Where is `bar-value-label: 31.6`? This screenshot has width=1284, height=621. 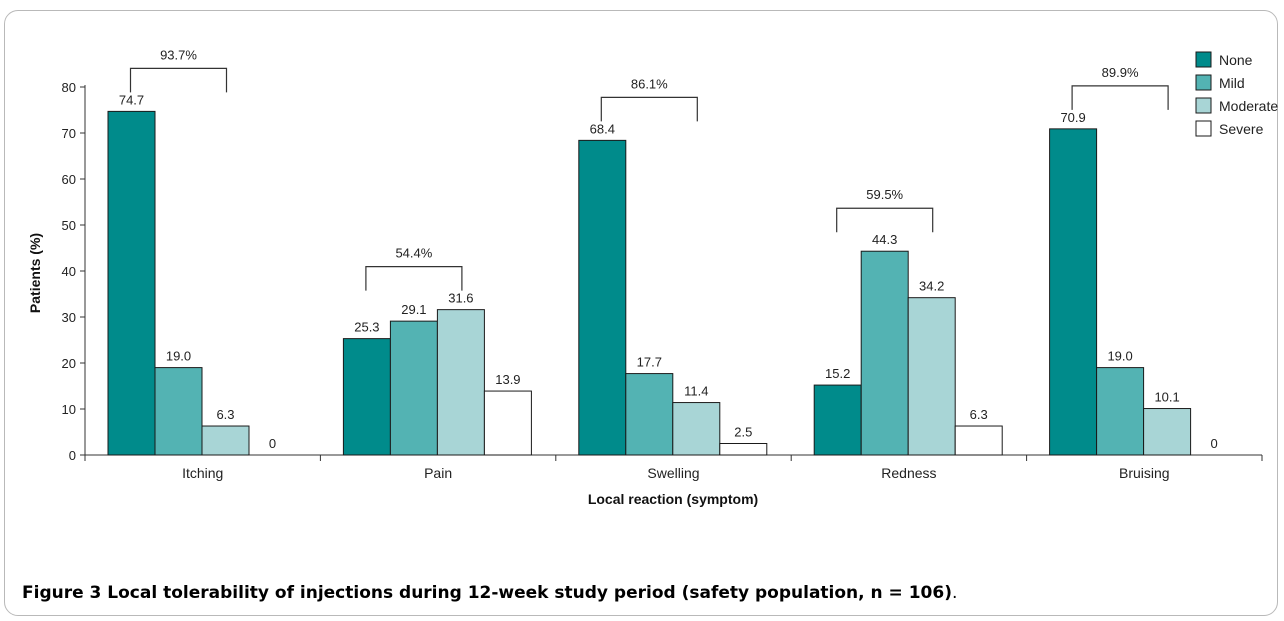
bar-value-label: 31.6 is located at coordinates (460, 298).